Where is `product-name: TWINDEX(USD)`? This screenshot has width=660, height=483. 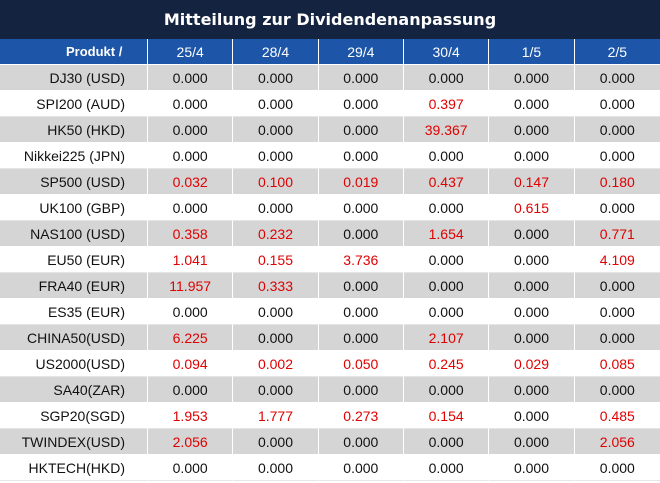
product-name: TWINDEX(USD) is located at coordinates (74, 442).